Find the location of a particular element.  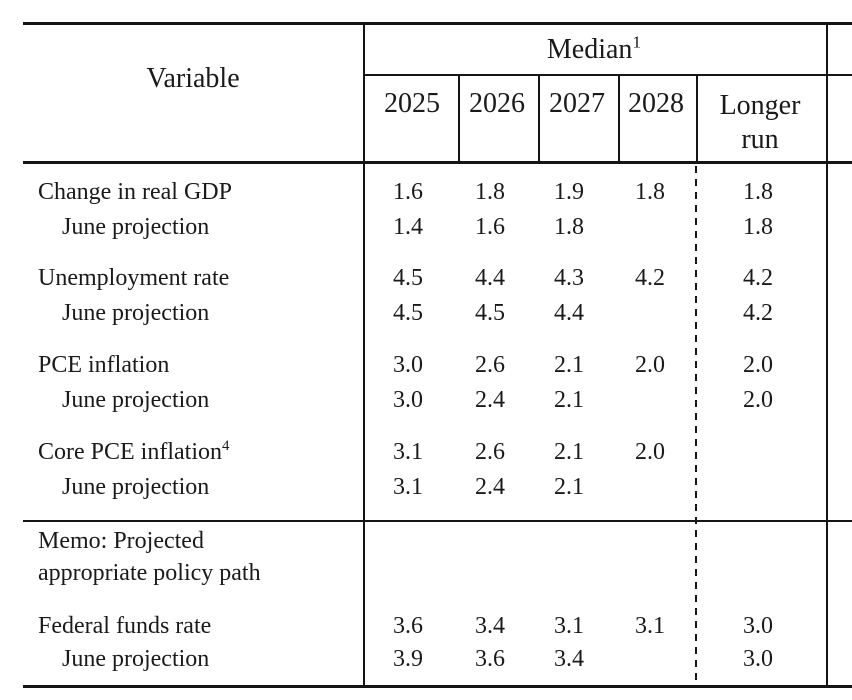

year-header-2026: 2026 is located at coordinates (497, 103).